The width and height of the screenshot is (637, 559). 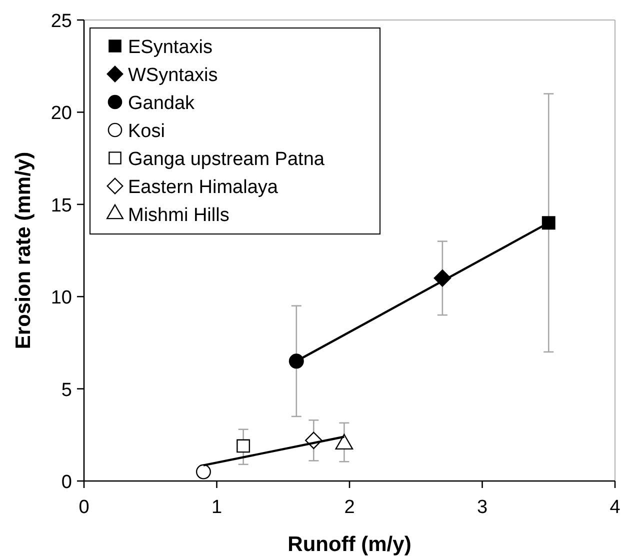 I want to click on legend-label: Eastern Himalaya, so click(x=203, y=187).